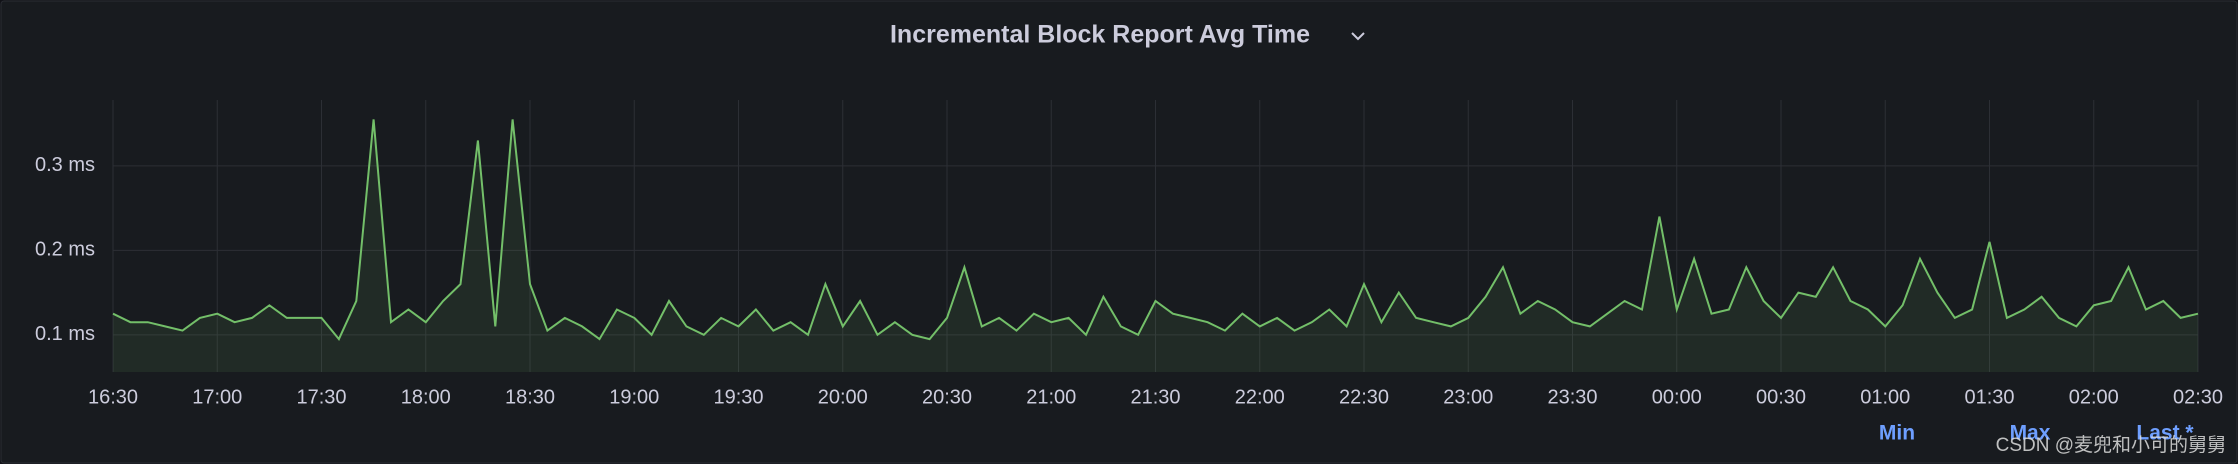 The height and width of the screenshot is (464, 2238). What do you see at coordinates (217, 397) in the screenshot?
I see `x-tick-label: 17:00` at bounding box center [217, 397].